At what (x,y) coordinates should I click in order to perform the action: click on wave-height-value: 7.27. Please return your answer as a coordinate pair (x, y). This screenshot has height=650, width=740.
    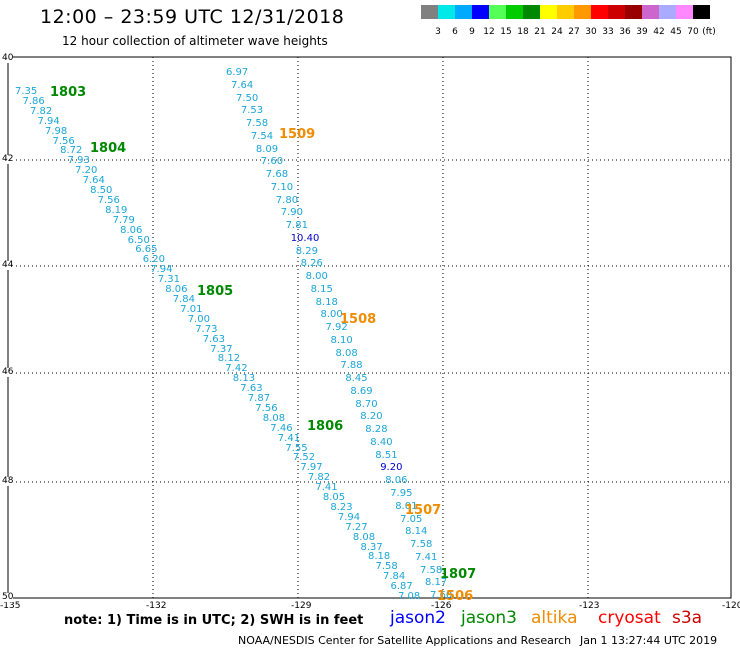
    Looking at the image, I should click on (356, 527).